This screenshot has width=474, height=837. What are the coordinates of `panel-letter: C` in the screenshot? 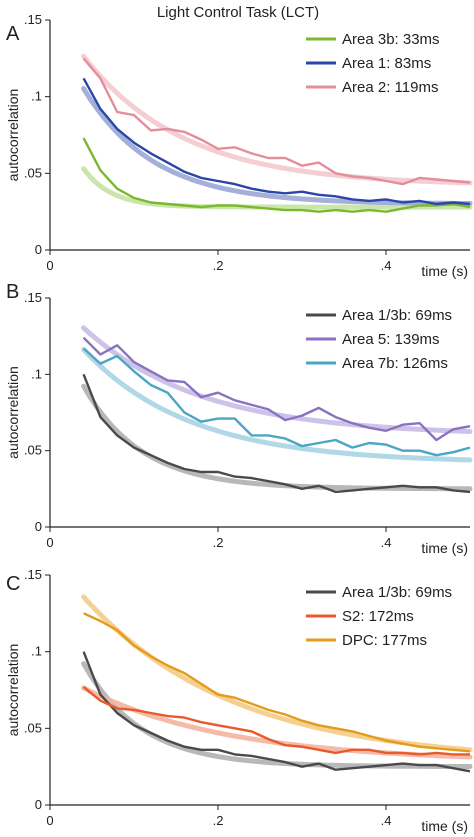 It's located at (13, 584).